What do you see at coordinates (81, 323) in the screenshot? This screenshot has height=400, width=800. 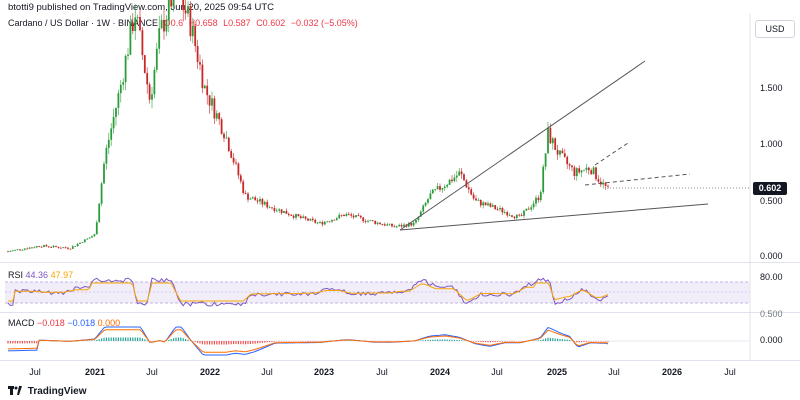 I see `macd-signal-value: −0.018` at bounding box center [81, 323].